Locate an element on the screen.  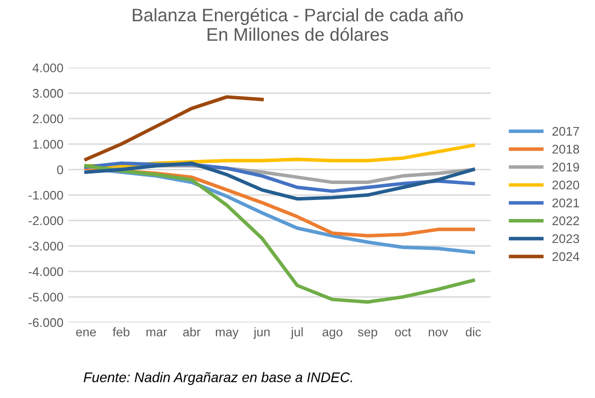
x-tick-label: mar is located at coordinates (156, 333).